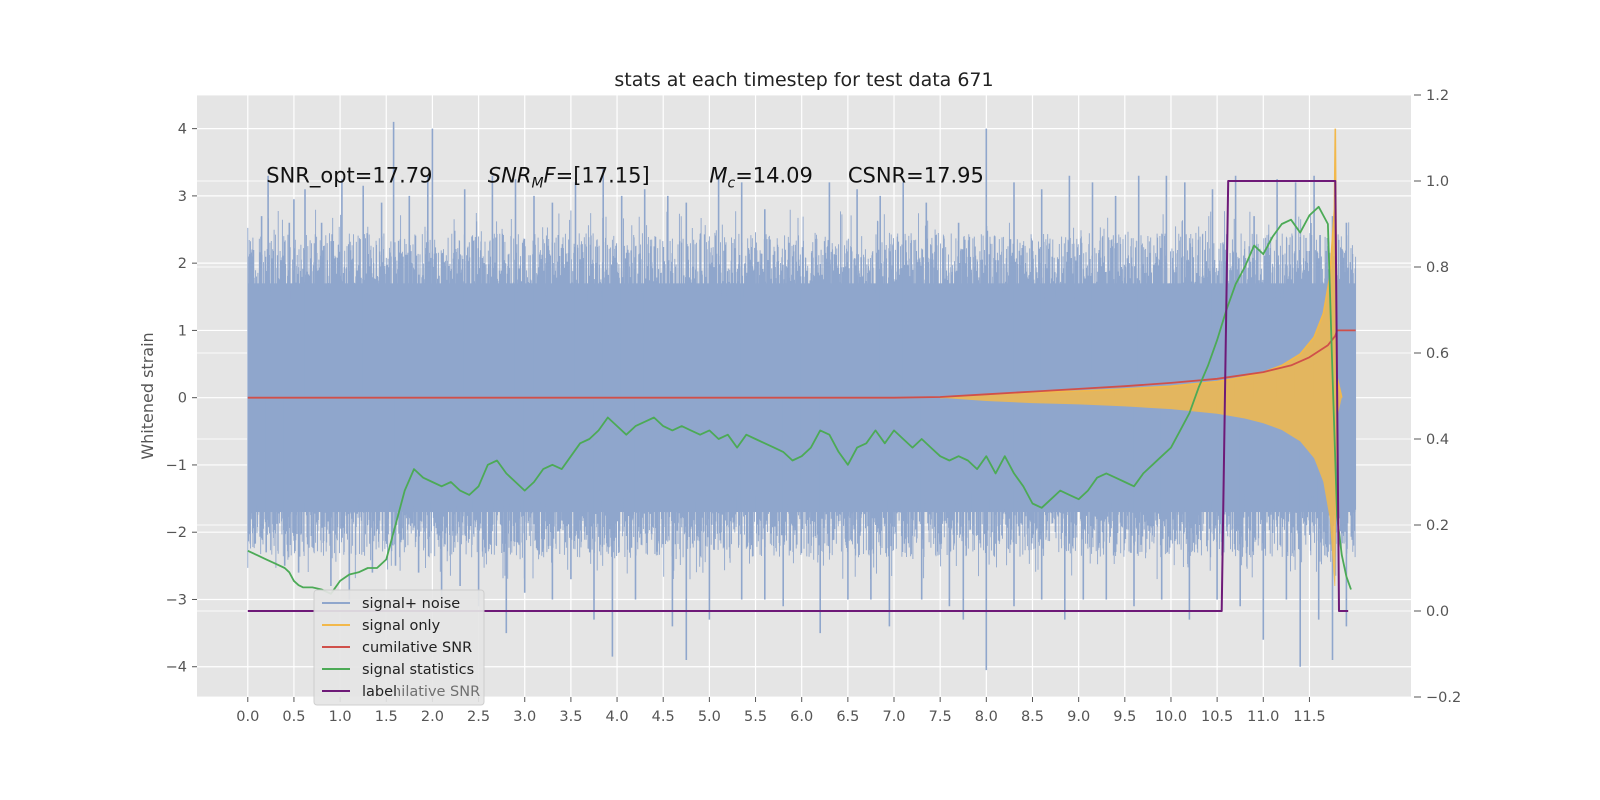 Image resolution: width=1600 pixels, height=800 pixels. Describe the element at coordinates (425, 692) in the screenshot. I see `legend-ghost-text: cumilative SNR` at that location.